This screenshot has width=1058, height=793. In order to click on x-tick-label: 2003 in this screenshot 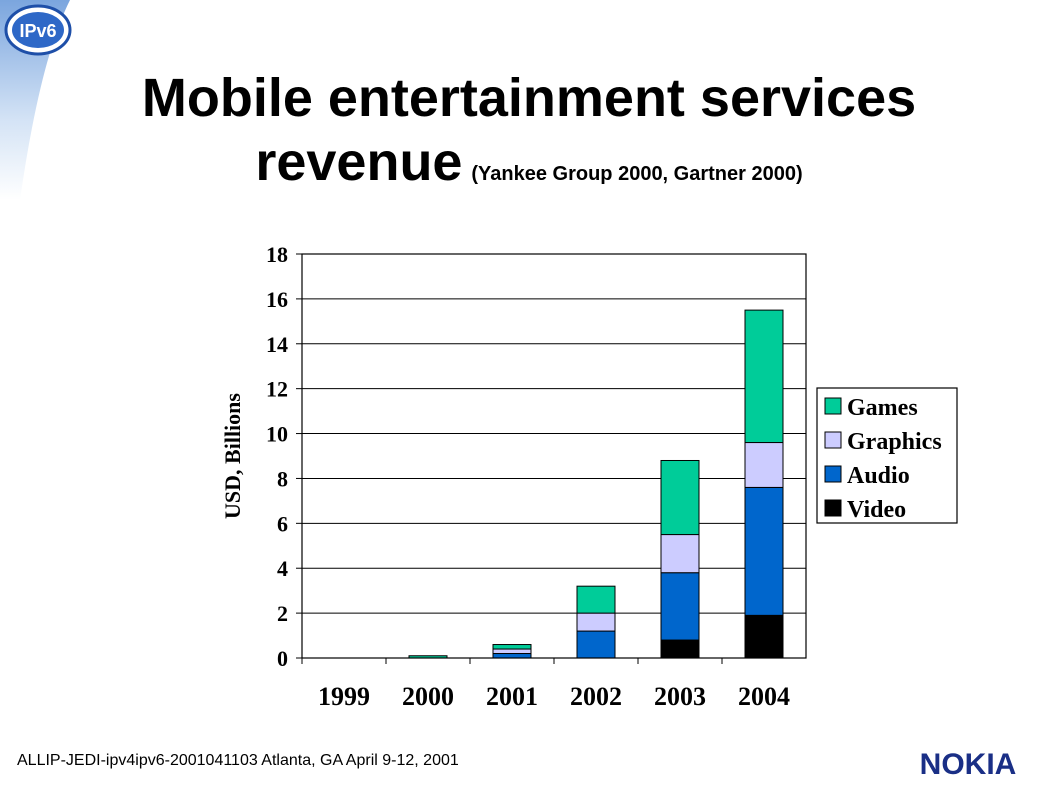, I will do `click(680, 696)`.